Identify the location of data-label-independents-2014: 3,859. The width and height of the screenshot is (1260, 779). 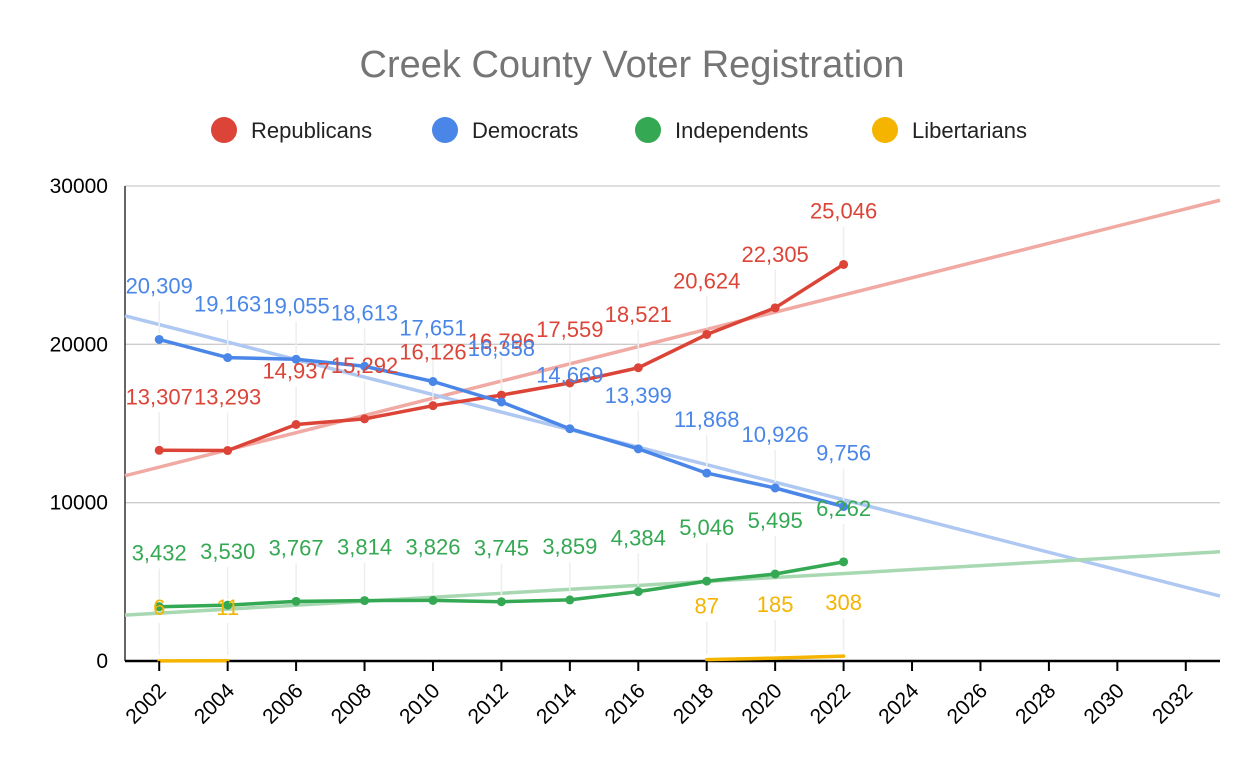
(569, 546).